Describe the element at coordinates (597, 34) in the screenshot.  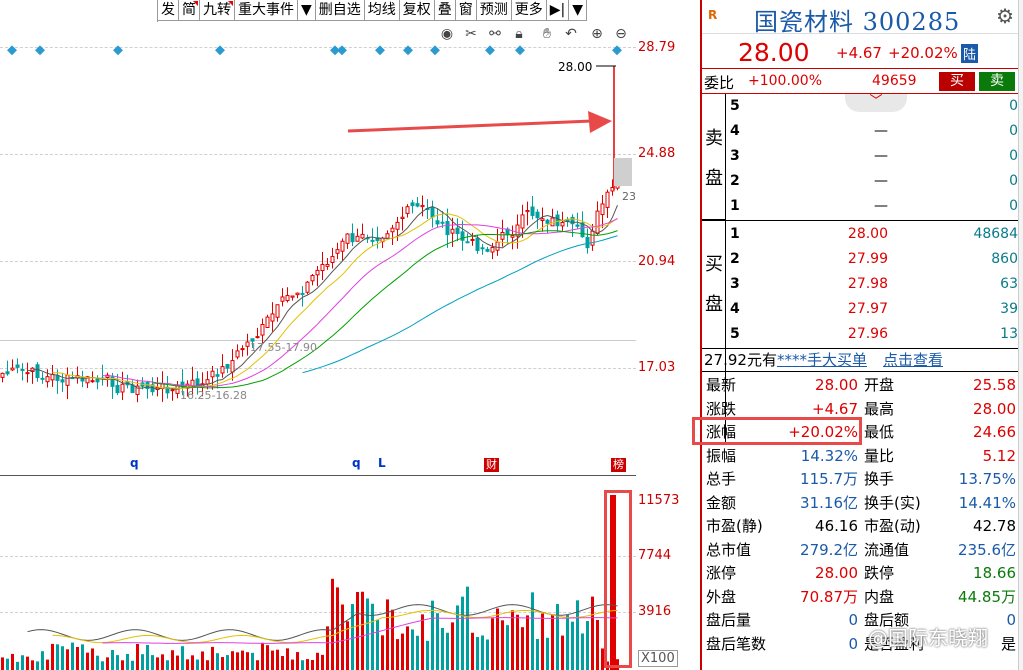
I see `zoom-in-icon: ⊕` at that location.